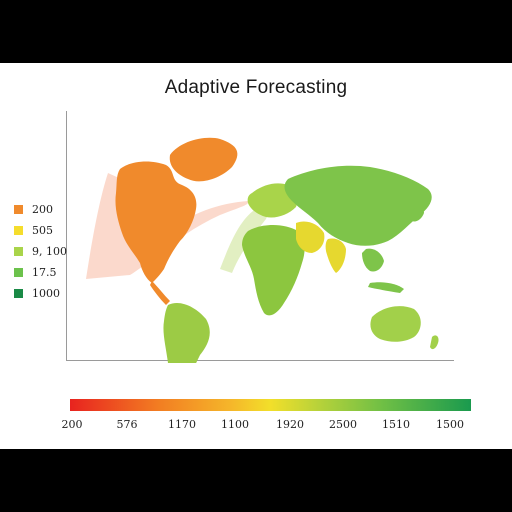  I want to click on region-greenland, so click(203, 159).